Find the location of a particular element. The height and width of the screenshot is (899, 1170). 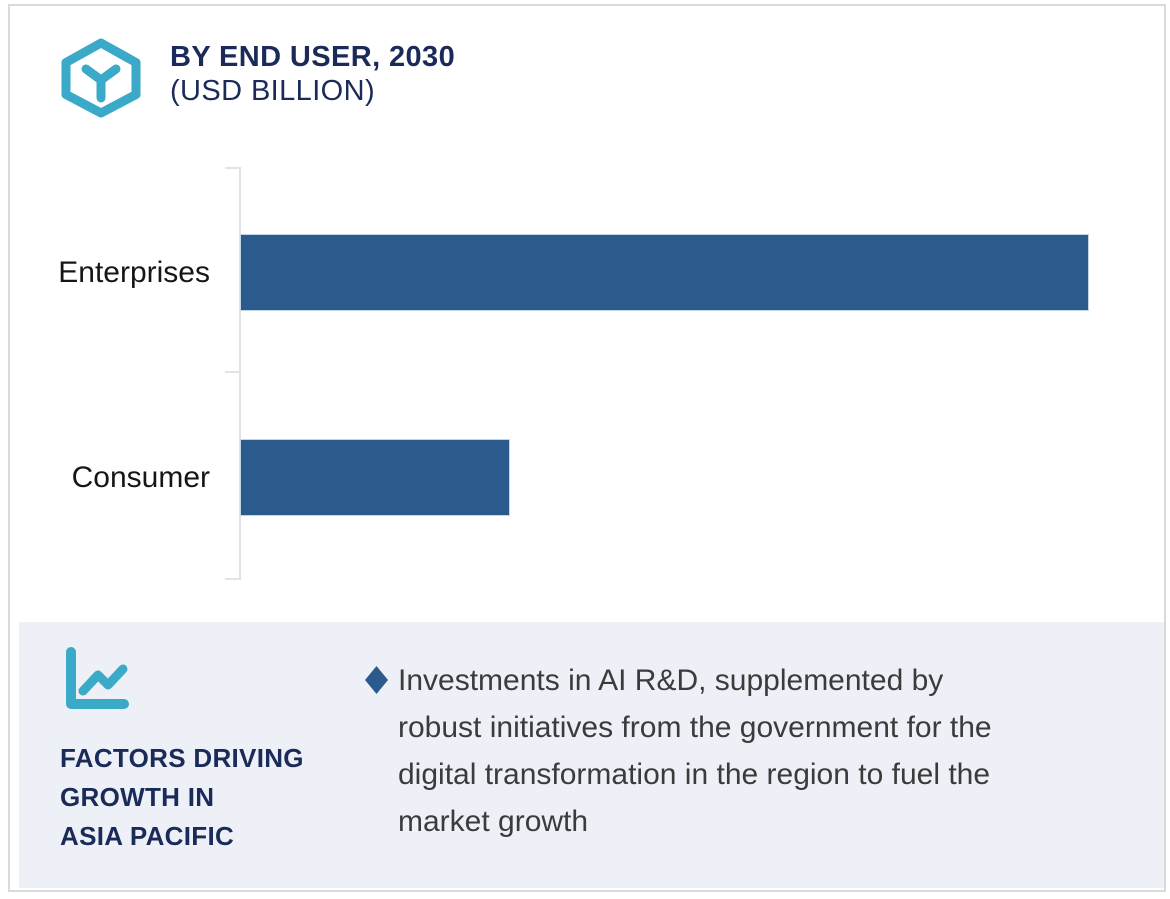

bar-enterprises is located at coordinates (664, 272).